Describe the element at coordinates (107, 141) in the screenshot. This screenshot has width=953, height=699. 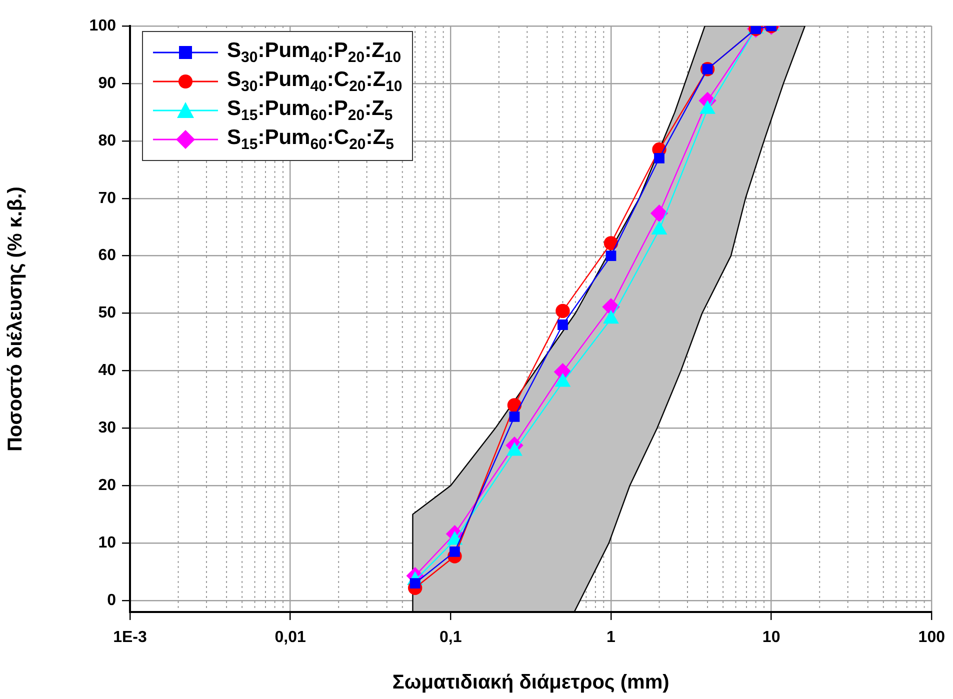
I see `y-tick-label: 80` at that location.